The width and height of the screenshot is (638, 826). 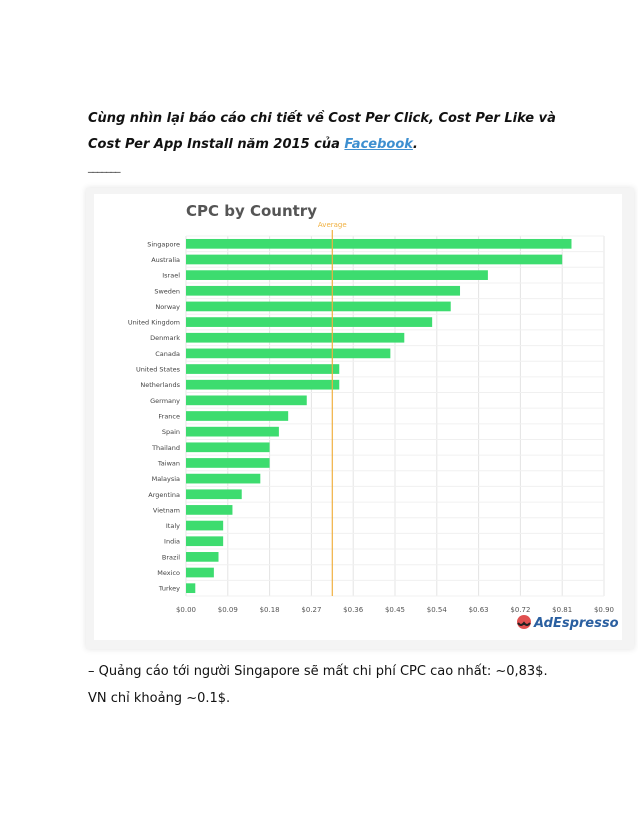 I want to click on category-label: Norway, so click(x=167, y=307).